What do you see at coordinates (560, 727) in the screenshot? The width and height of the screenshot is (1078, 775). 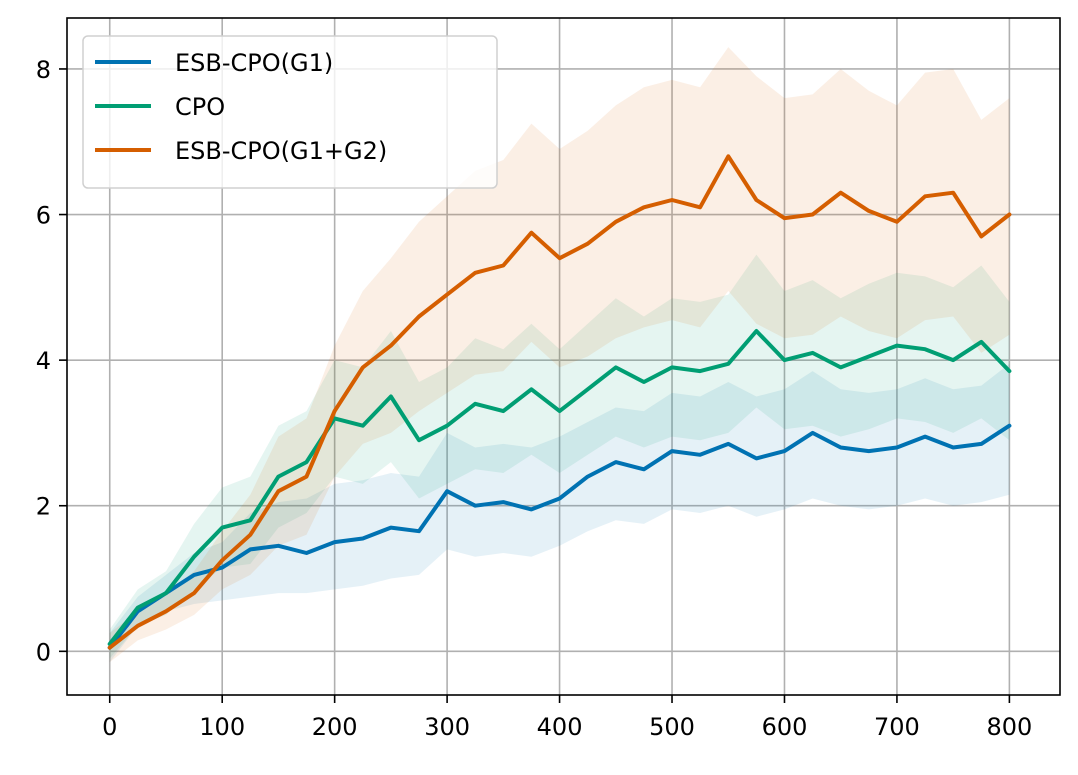 I see `x-tick-label: 400` at bounding box center [560, 727].